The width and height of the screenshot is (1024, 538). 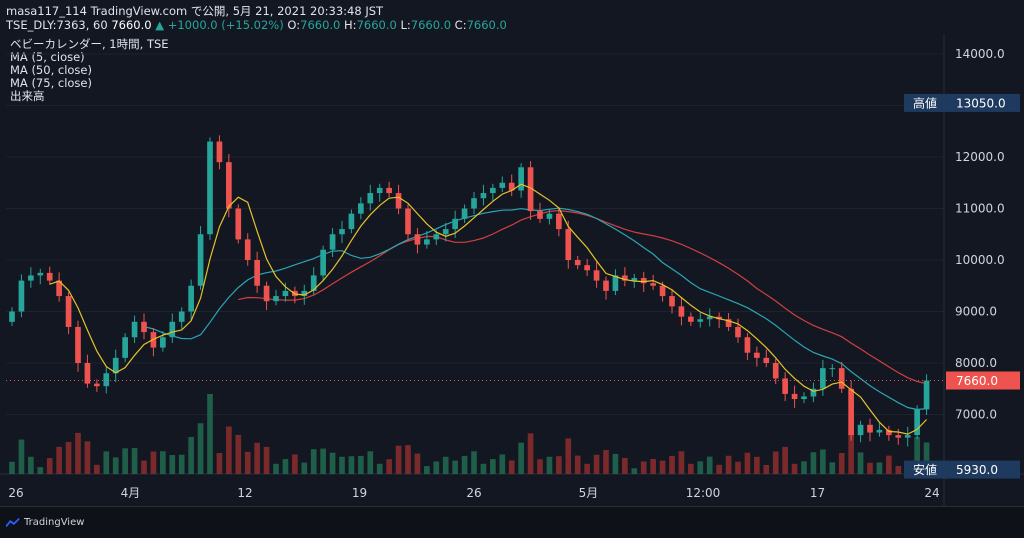 What do you see at coordinates (976, 312) in the screenshot?
I see `price-tick-label: 9000.0` at bounding box center [976, 312].